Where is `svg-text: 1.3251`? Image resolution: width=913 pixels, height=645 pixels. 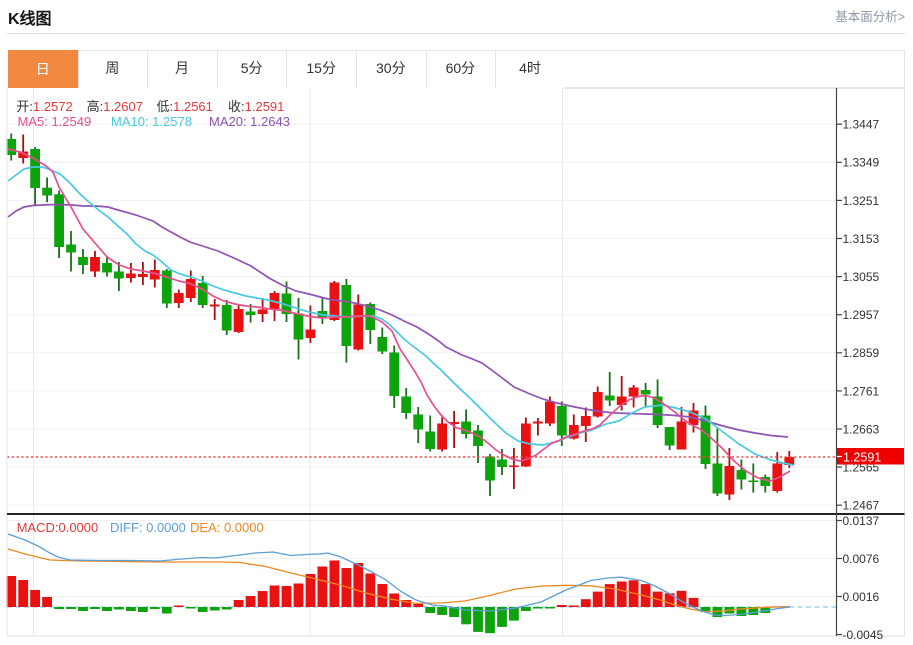 svg-text: 1.3251 is located at coordinates (861, 201).